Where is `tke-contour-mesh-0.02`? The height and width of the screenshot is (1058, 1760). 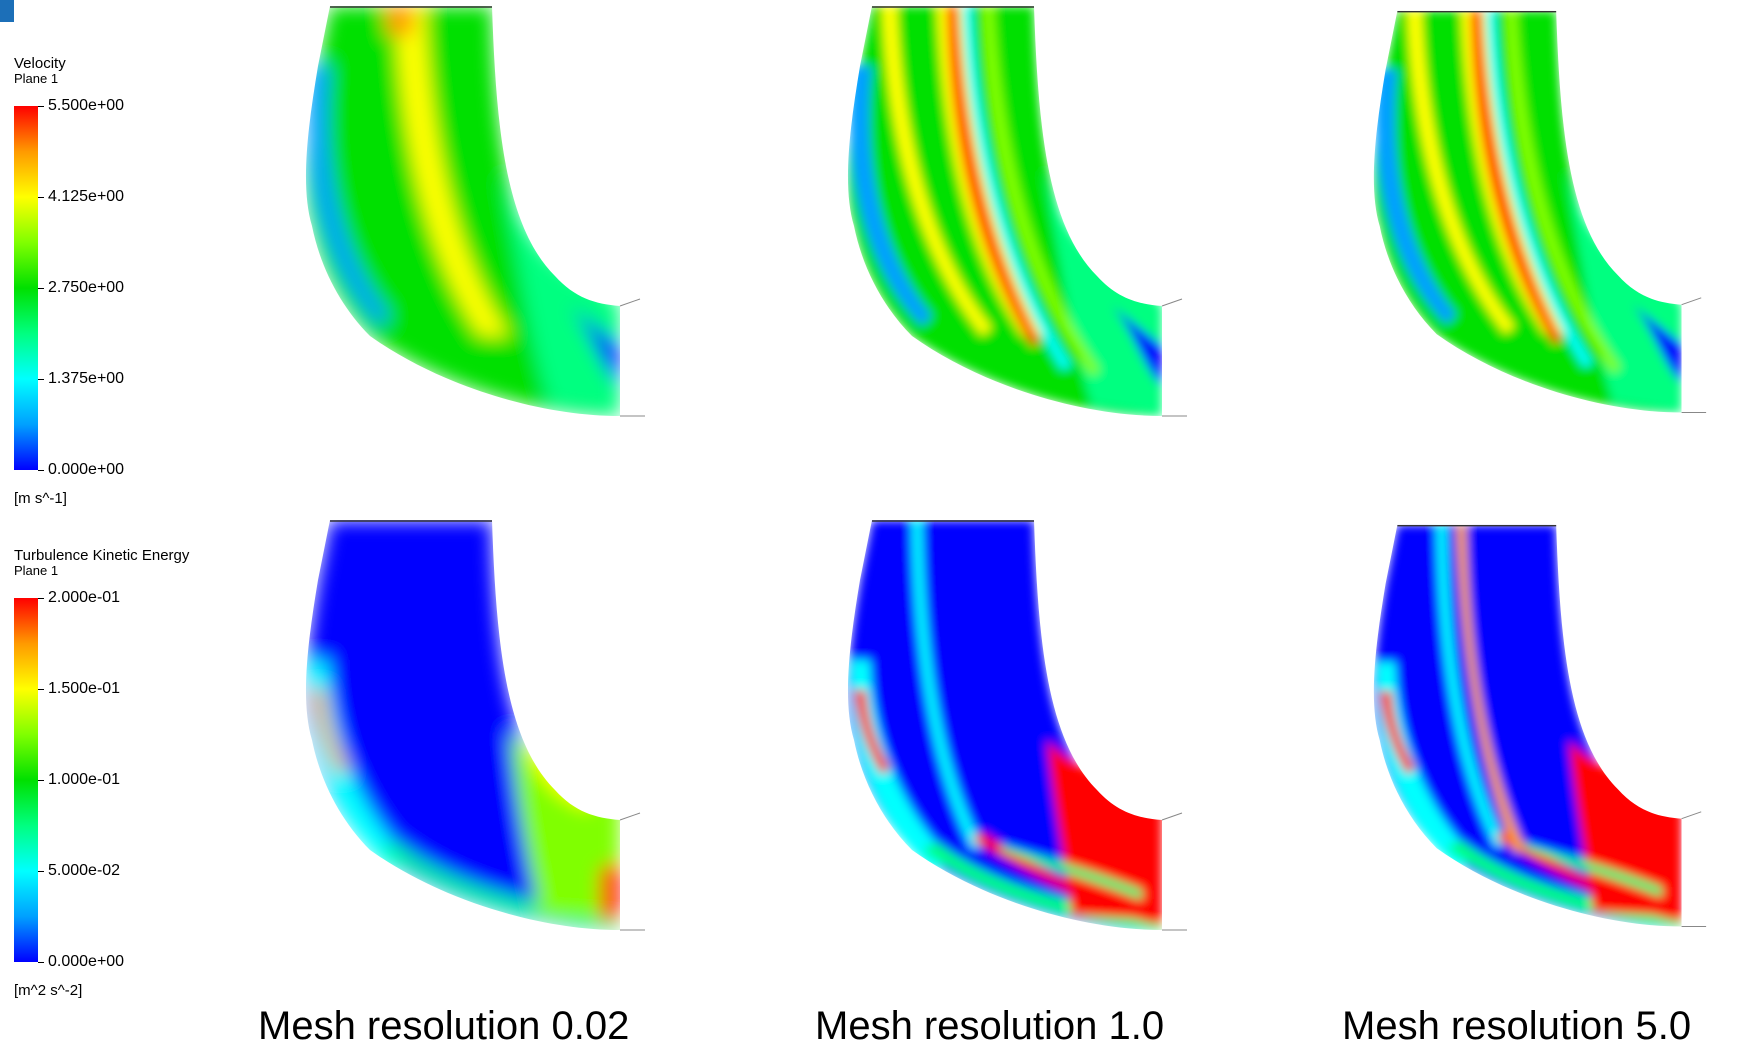 tke-contour-mesh-0.02 is located at coordinates (475, 725).